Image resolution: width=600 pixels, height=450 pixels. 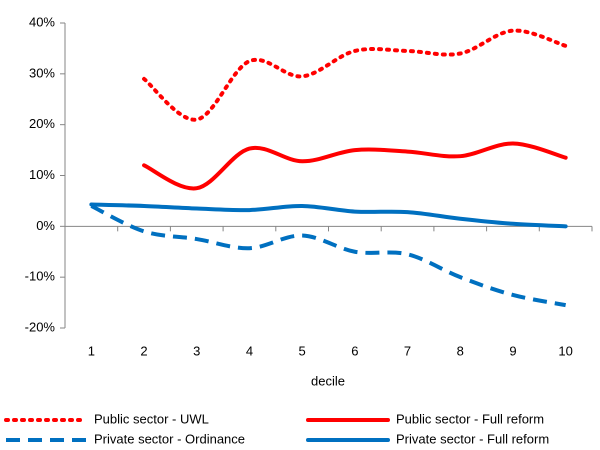 I want to click on y-tick-label: -10%, so click(x=40, y=276).